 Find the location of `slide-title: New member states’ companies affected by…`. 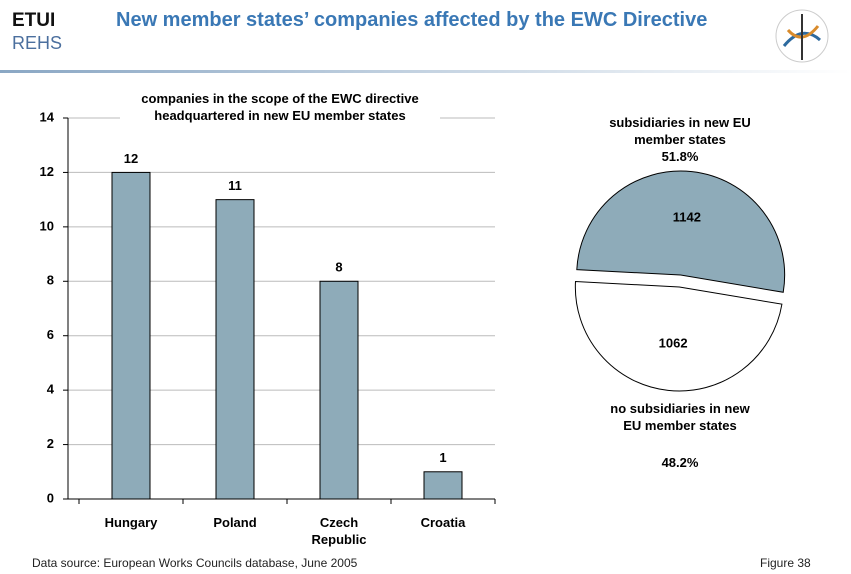

slide-title: New member states’ companies affected by… is located at coordinates (412, 20).